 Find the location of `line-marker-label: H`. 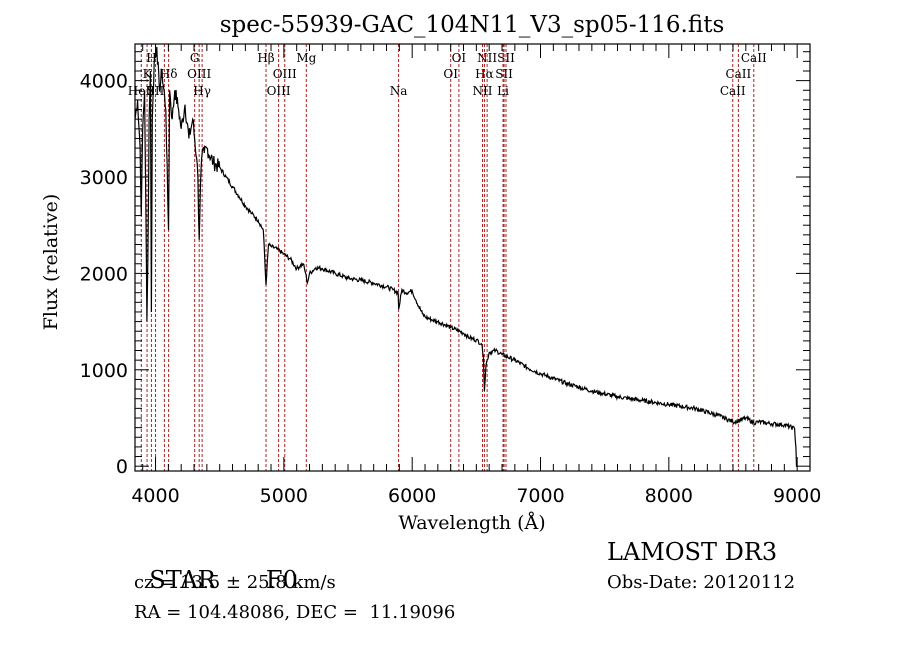

line-marker-label: H is located at coordinates (151, 58).